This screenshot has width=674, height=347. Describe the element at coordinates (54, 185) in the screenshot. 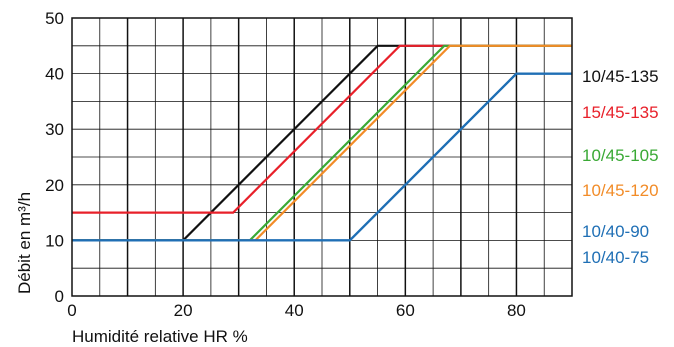

I see `y-tick-label: 20` at that location.